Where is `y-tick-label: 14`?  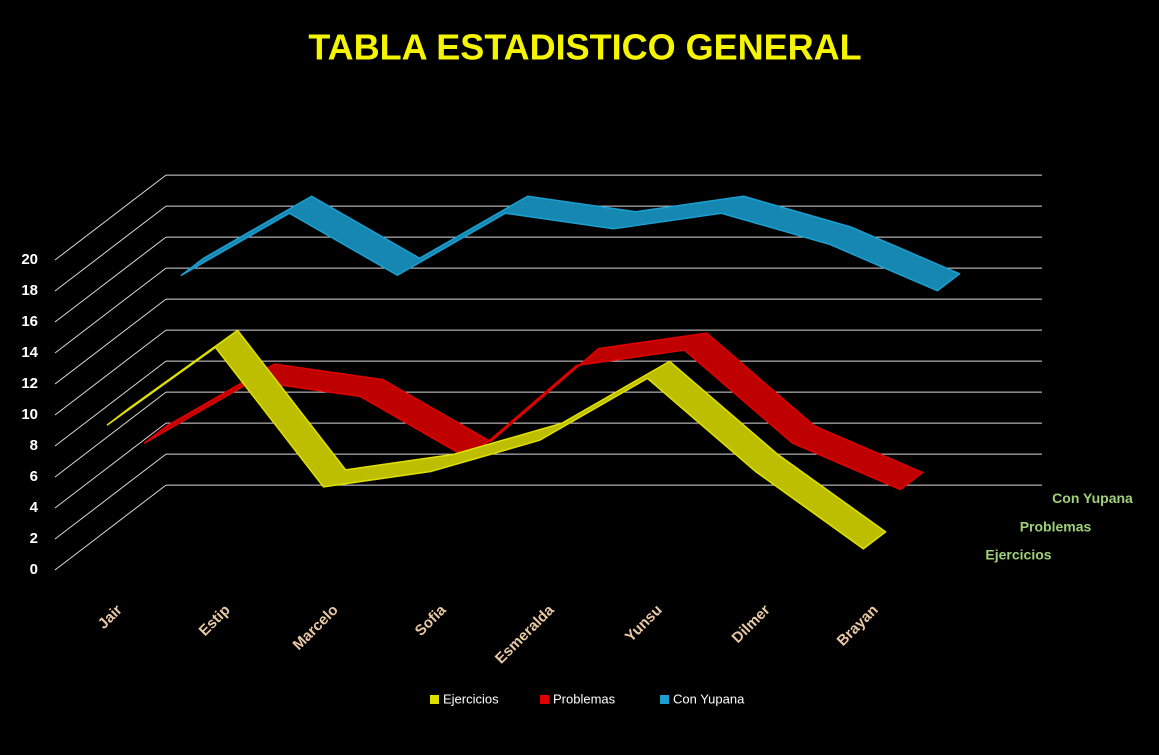
y-tick-label: 14 is located at coordinates (29, 352).